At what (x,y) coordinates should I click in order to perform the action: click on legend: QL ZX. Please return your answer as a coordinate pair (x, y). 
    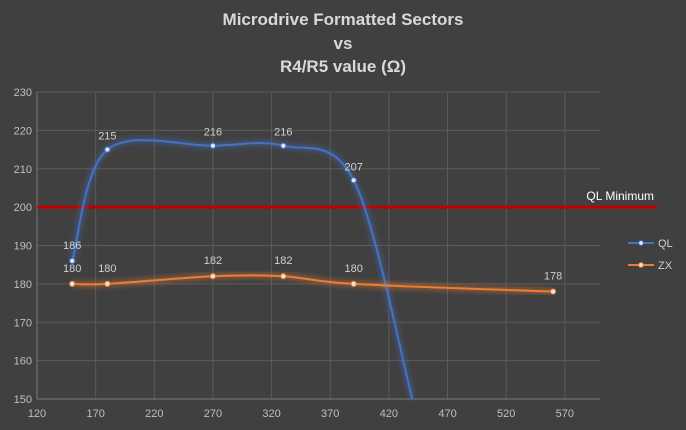
    Looking at the image, I should click on (650, 255).